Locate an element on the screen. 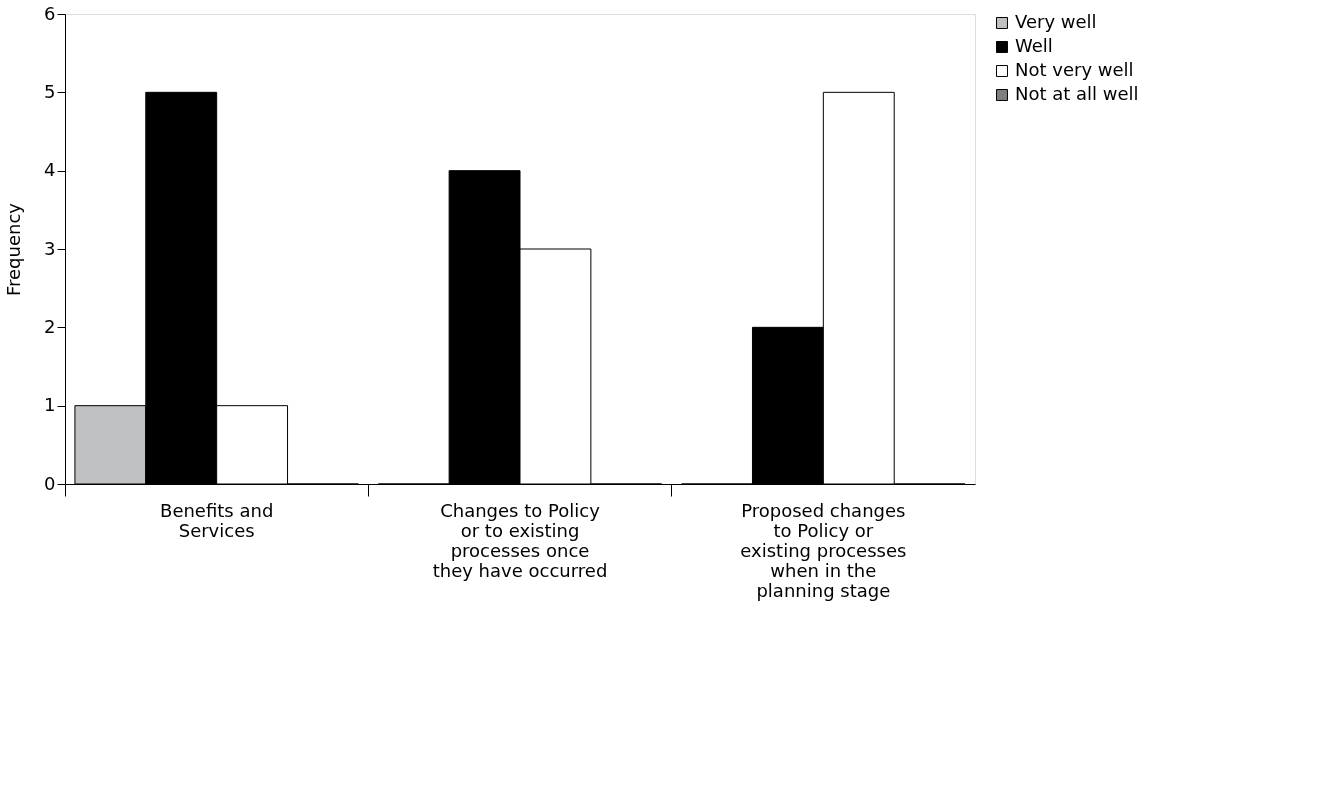 This screenshot has height=809, width=1324. y-tick-label: 3 is located at coordinates (50, 248).